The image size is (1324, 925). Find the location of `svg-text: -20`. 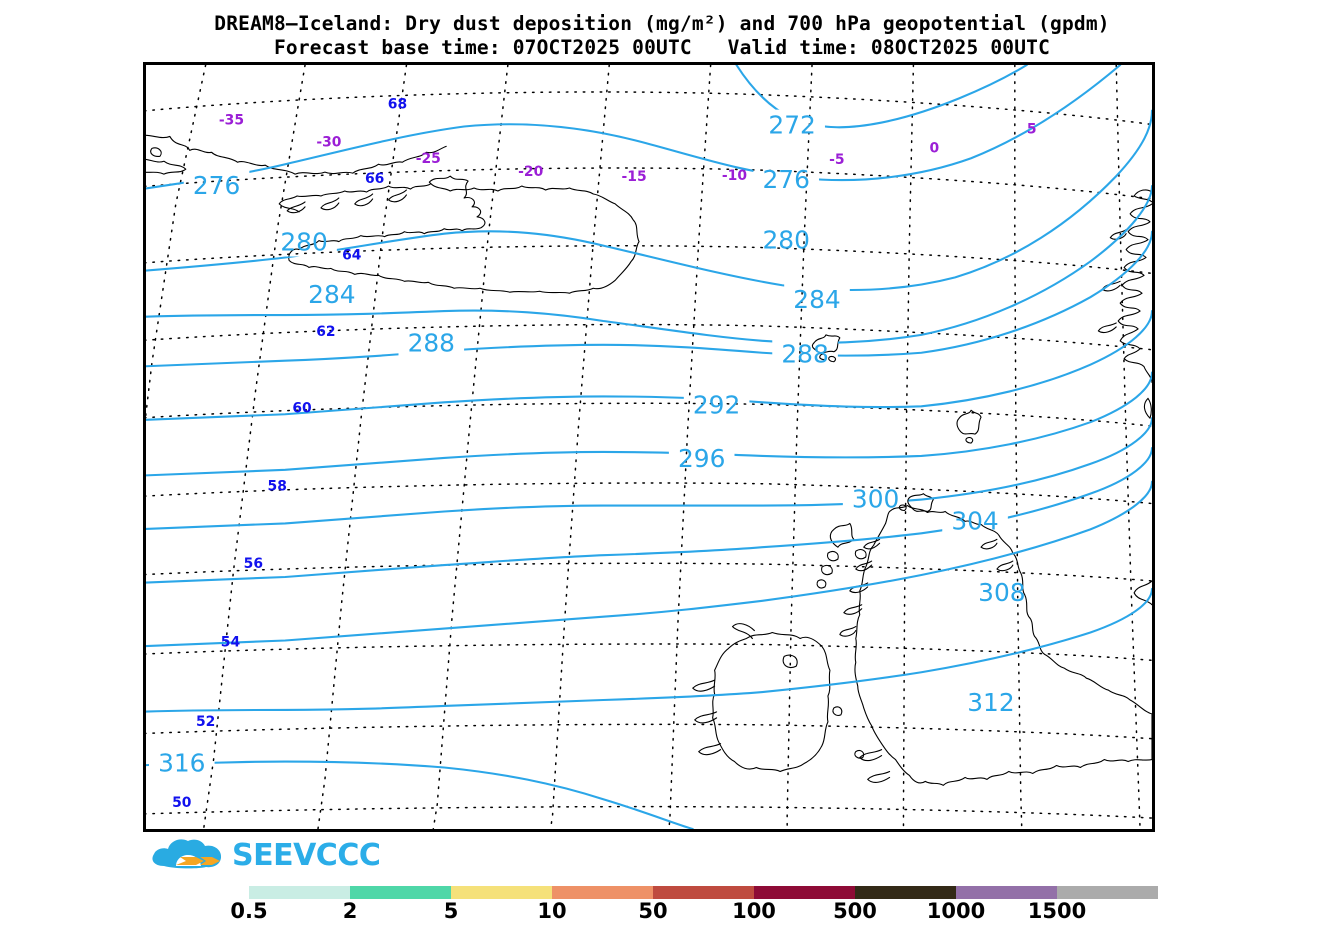

svg-text: -20 is located at coordinates (530, 172).